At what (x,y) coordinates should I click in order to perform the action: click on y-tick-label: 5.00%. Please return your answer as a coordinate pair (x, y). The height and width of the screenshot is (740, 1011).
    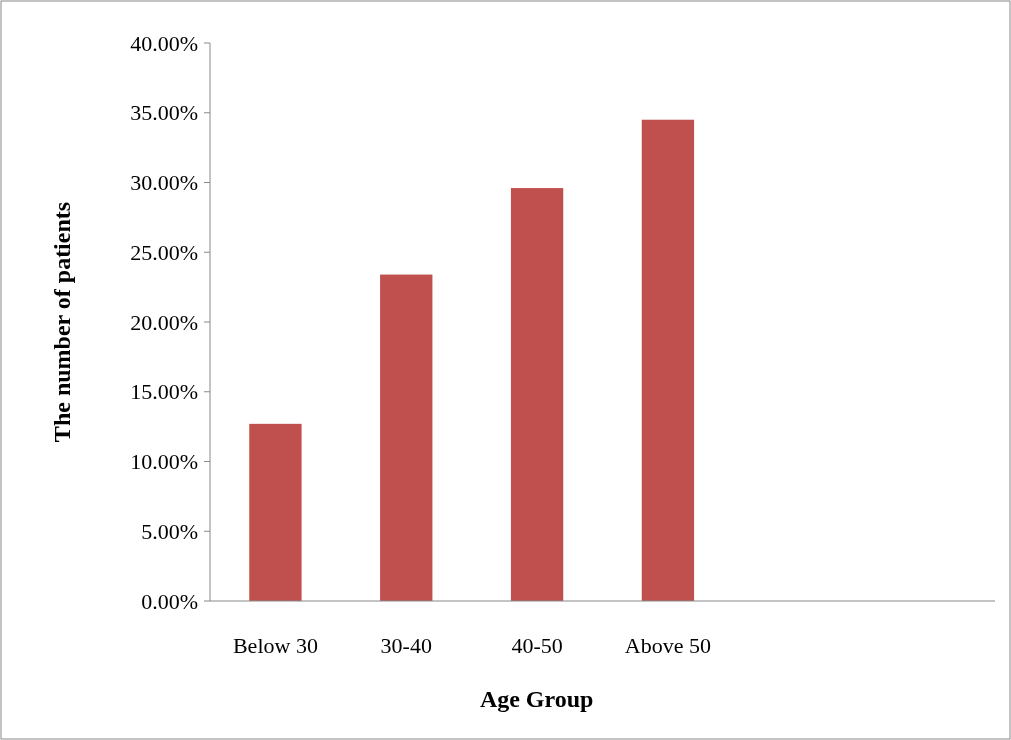
    Looking at the image, I should click on (169, 531).